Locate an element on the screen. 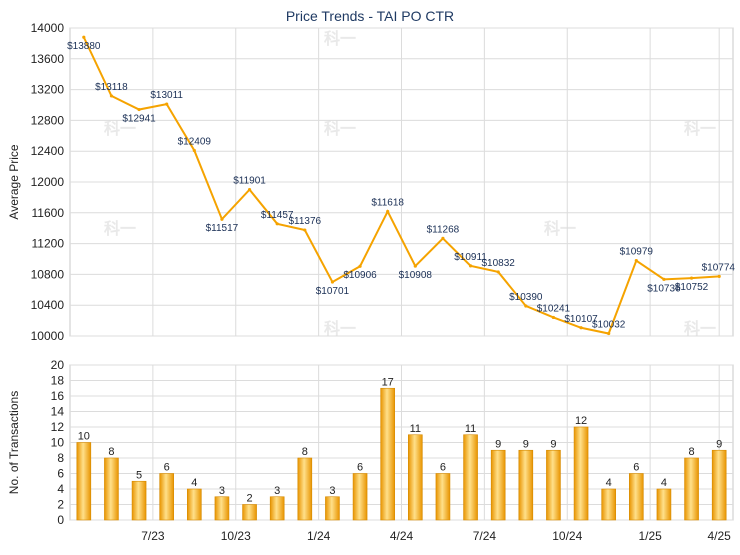  price-data-label: $12409 is located at coordinates (195, 142).